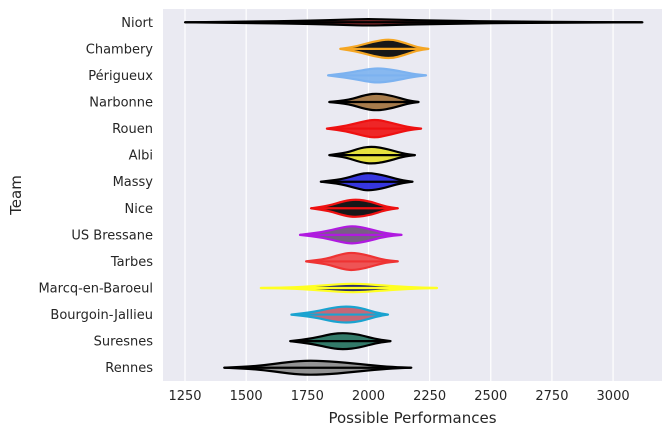 This screenshot has width=672, height=442. What do you see at coordinates (16, 195) in the screenshot?
I see `y-axis-label: Team` at bounding box center [16, 195].